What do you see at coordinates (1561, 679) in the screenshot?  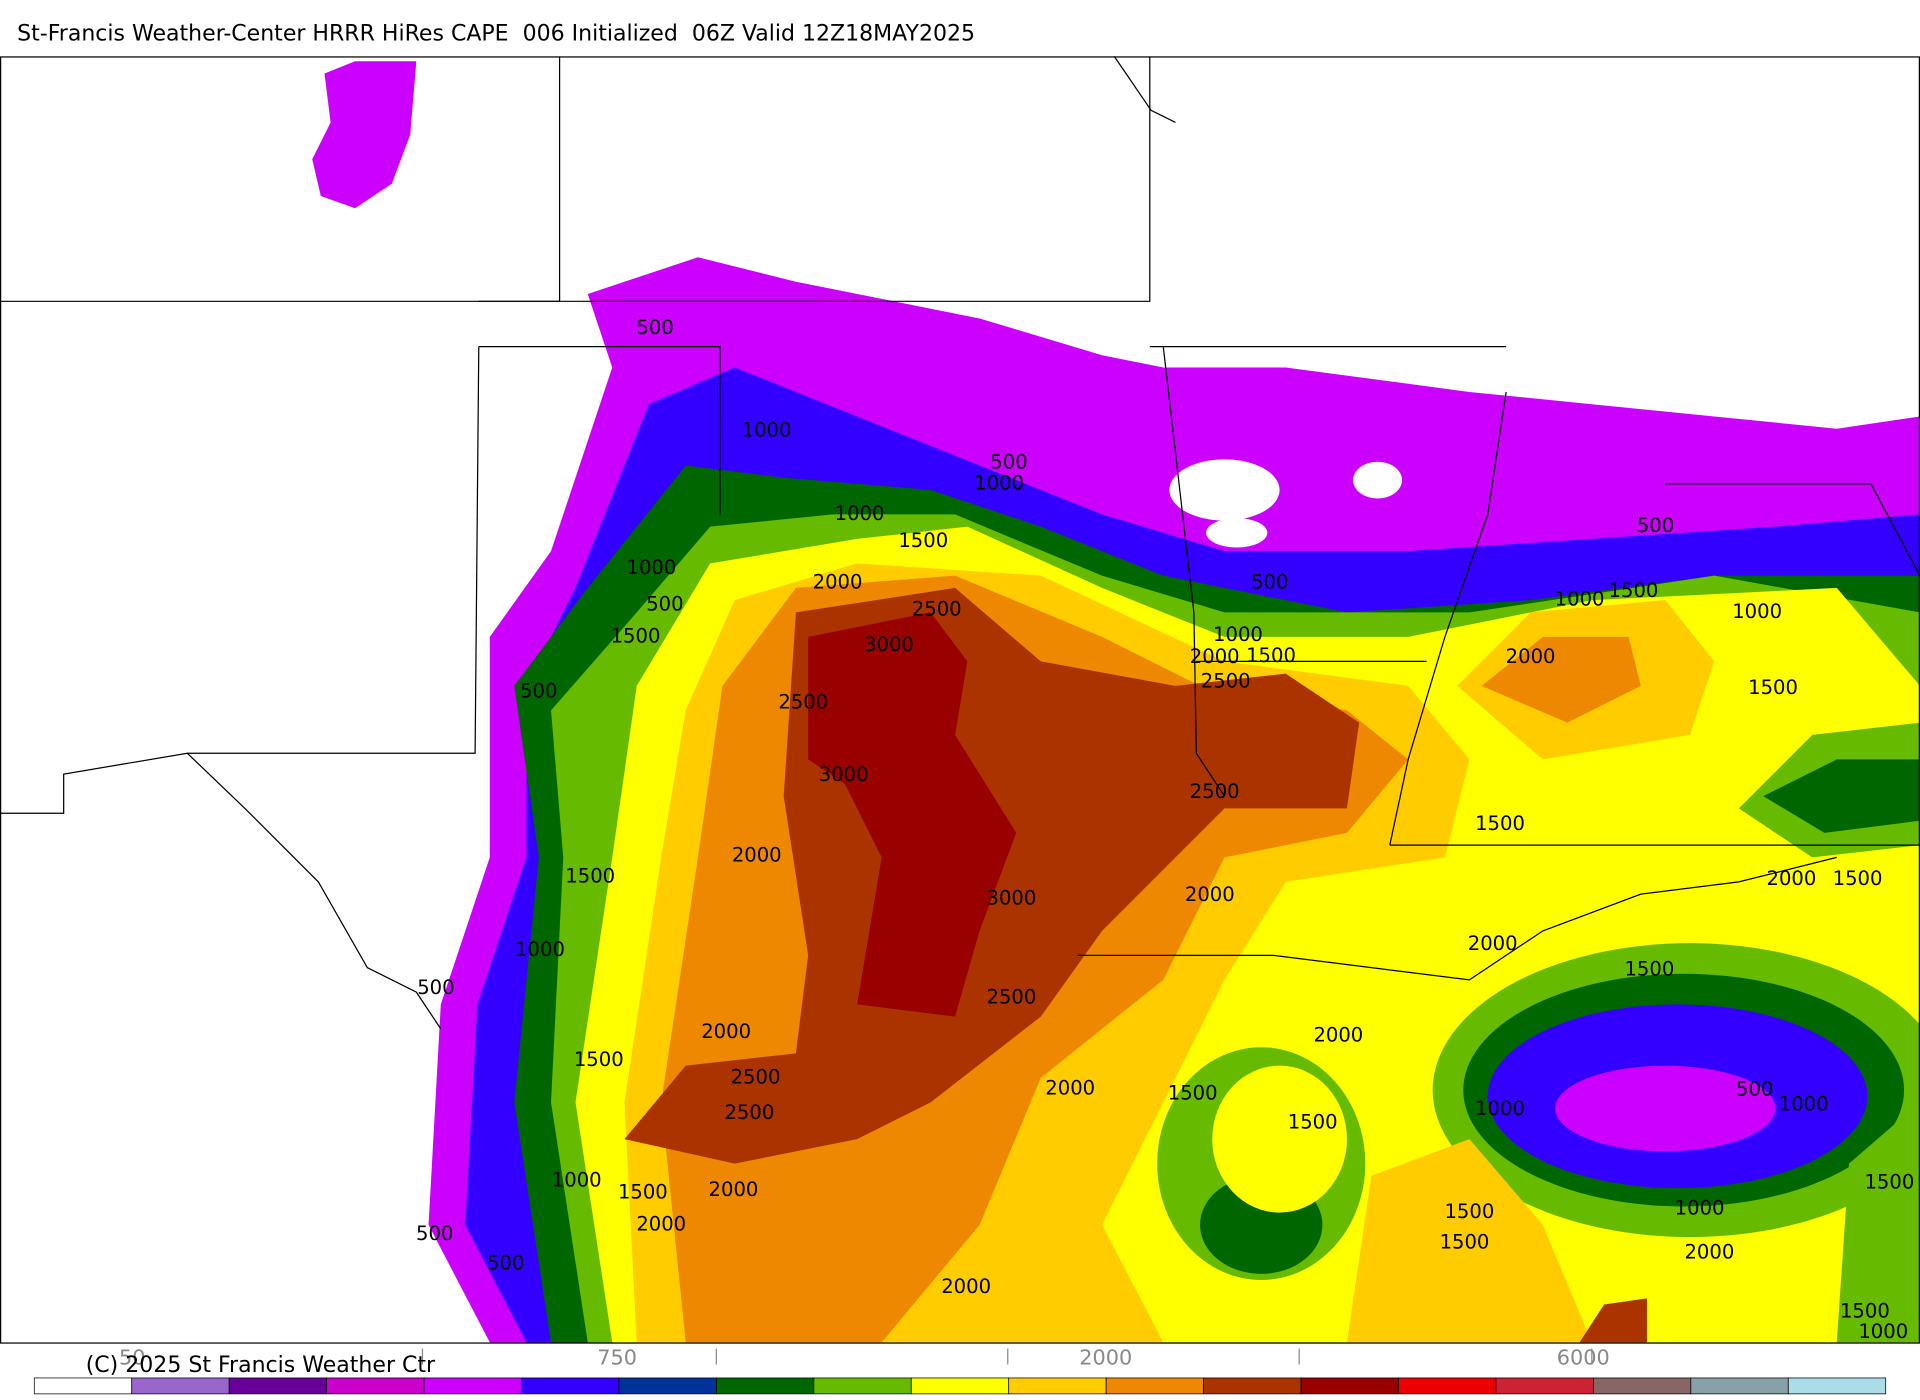 I see `cape-orange-east` at bounding box center [1561, 679].